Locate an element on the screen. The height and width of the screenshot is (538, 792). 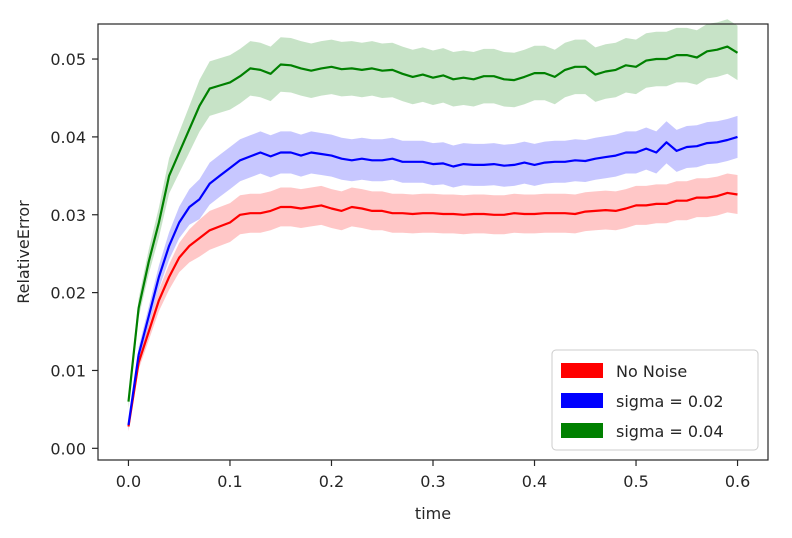
y-tick-label: 0.00 is located at coordinates (68, 448).